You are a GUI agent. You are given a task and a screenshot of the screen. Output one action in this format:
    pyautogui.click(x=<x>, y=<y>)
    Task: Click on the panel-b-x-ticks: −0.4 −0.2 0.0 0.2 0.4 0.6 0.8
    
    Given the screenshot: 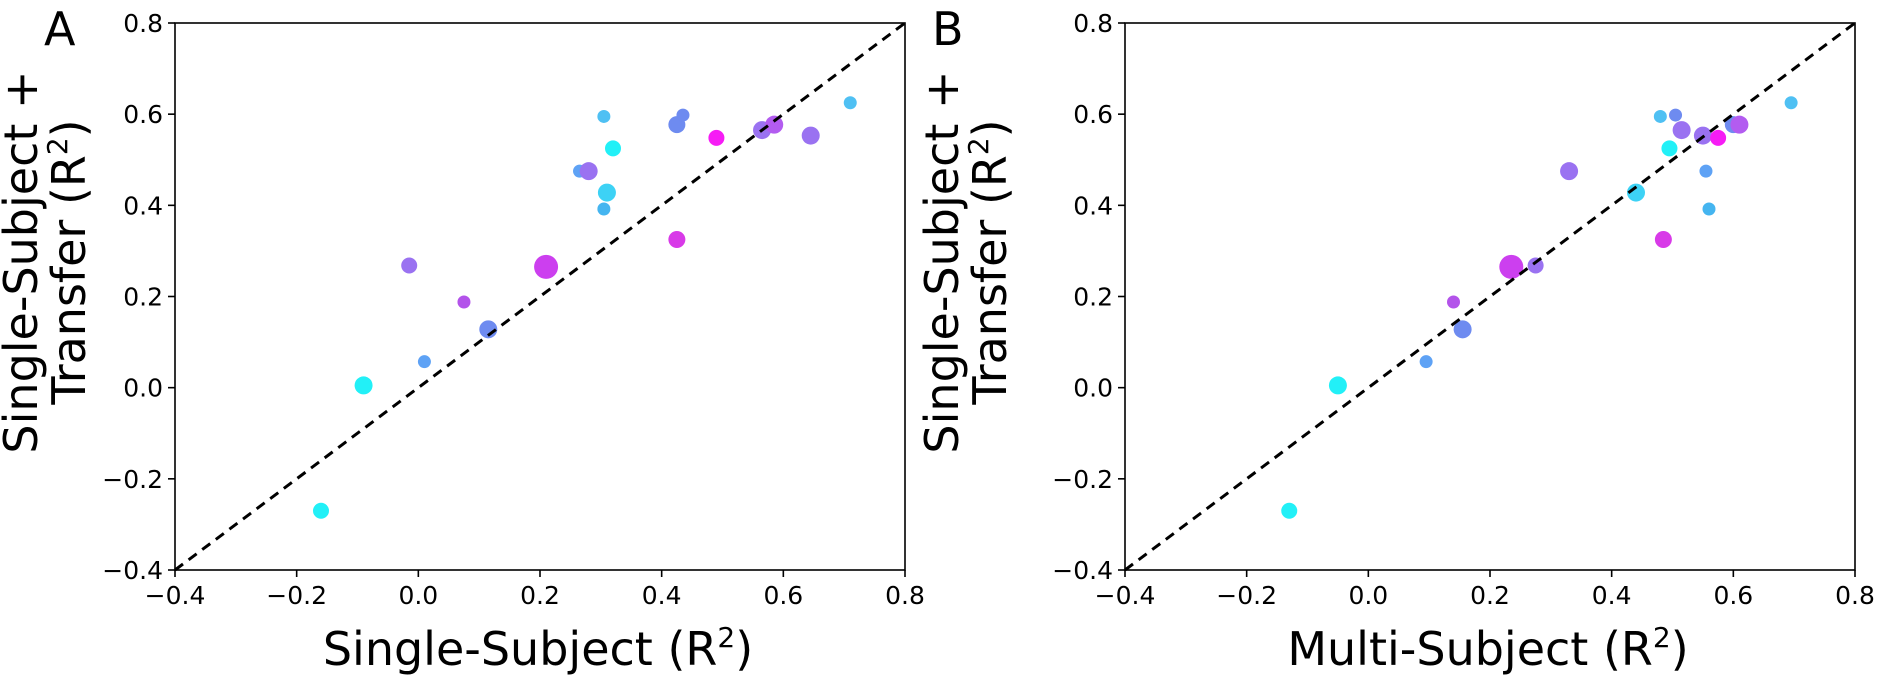 What is the action you would take?
    pyautogui.click(x=1485, y=590)
    